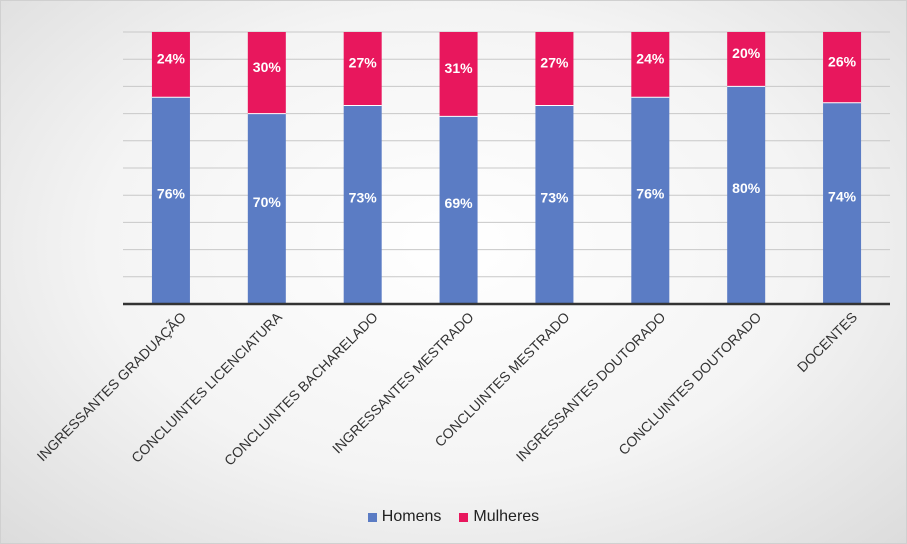  Describe the element at coordinates (506, 516) in the screenshot. I see `legend-label-mulheres: Mulheres` at that location.